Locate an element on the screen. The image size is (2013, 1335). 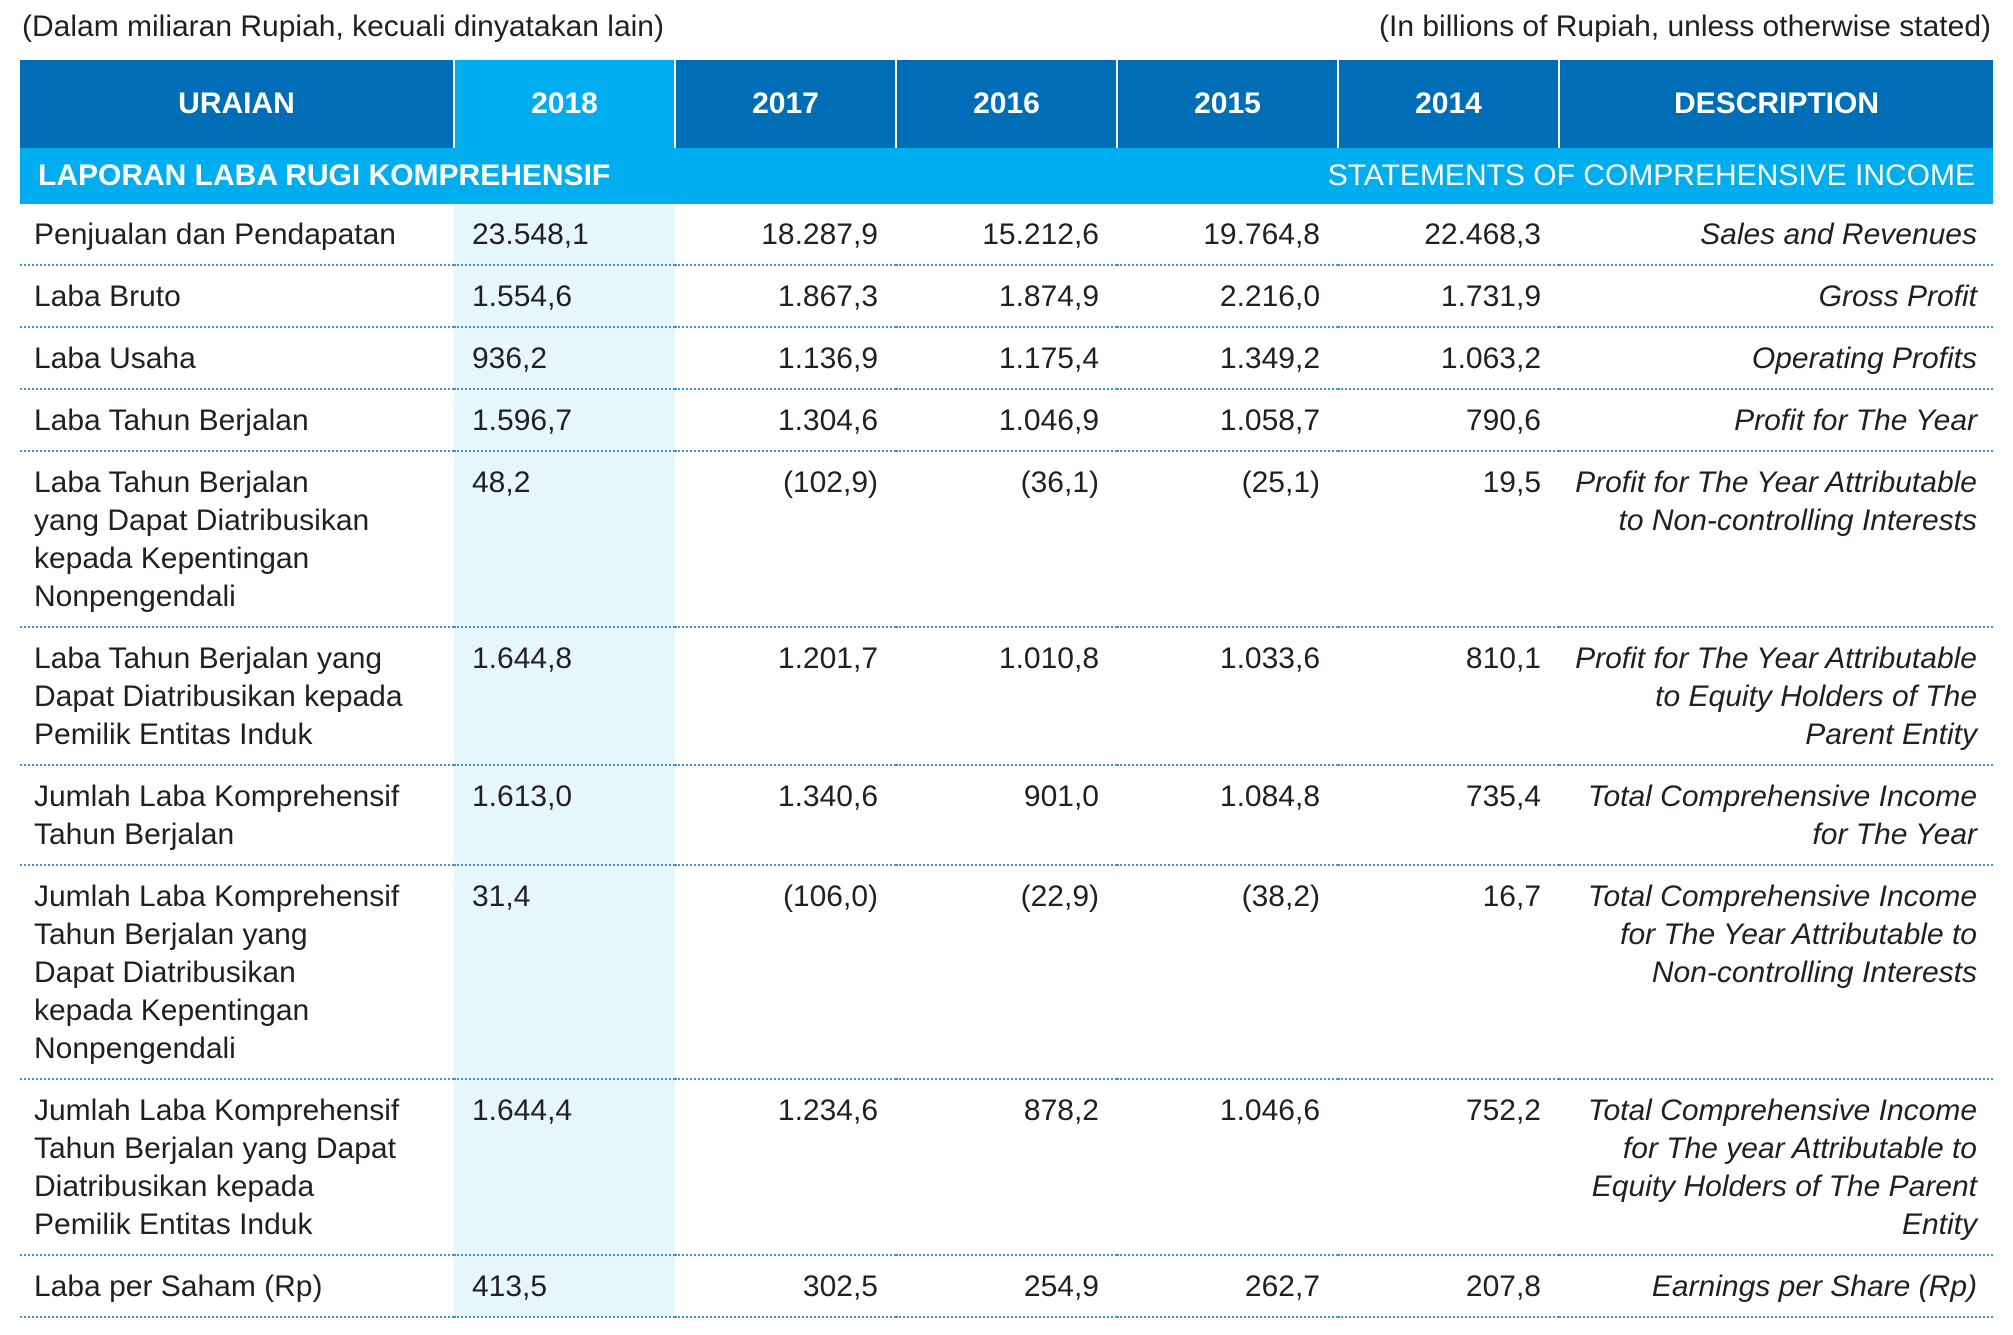
row-label: Laba Bruto is located at coordinates (237, 296).